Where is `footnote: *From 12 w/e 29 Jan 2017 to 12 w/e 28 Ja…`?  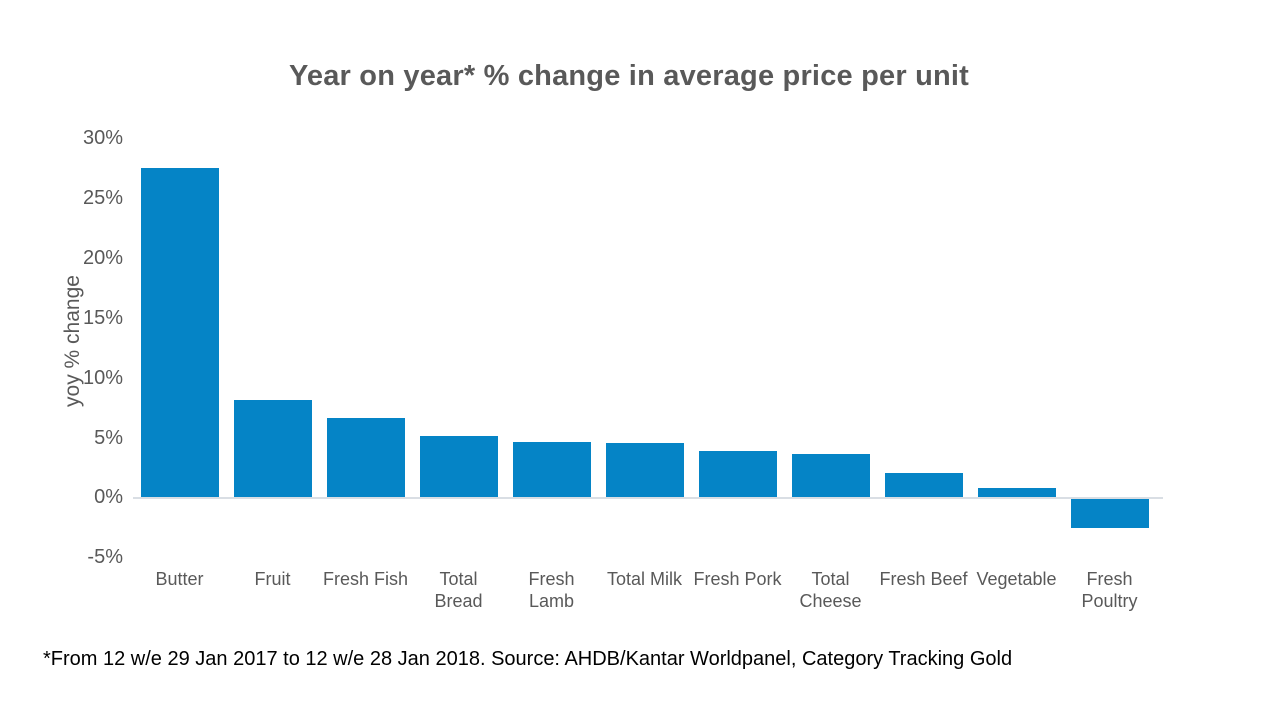
footnote: *From 12 w/e 29 Jan 2017 to 12 w/e 28 Ja… is located at coordinates (528, 659).